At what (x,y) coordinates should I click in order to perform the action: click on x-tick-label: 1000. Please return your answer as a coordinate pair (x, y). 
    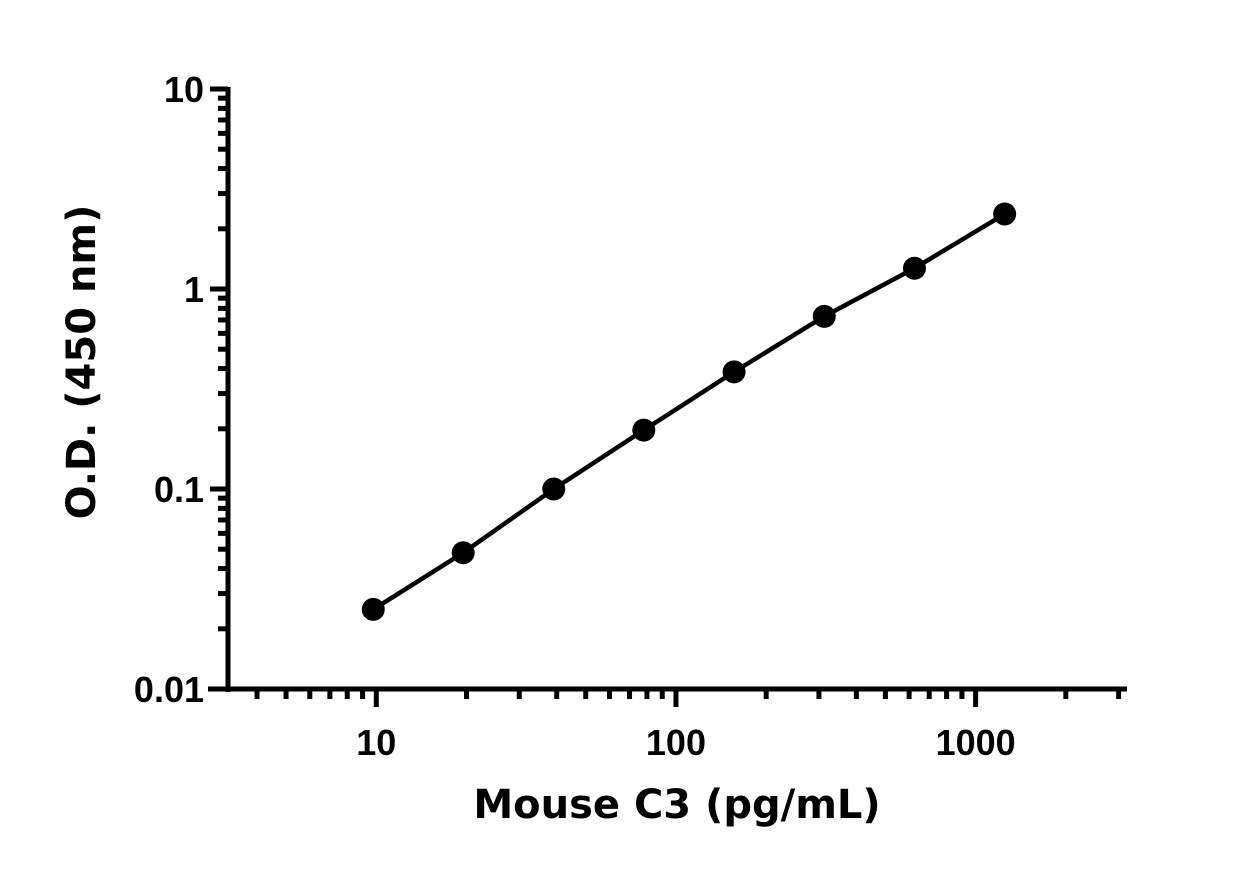
    Looking at the image, I should click on (976, 742).